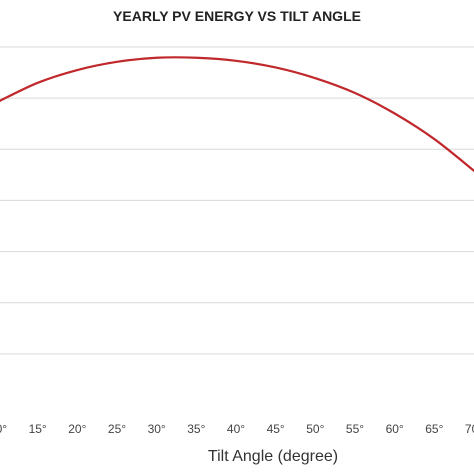  I want to click on x-tick-label: 20°, so click(77, 429).